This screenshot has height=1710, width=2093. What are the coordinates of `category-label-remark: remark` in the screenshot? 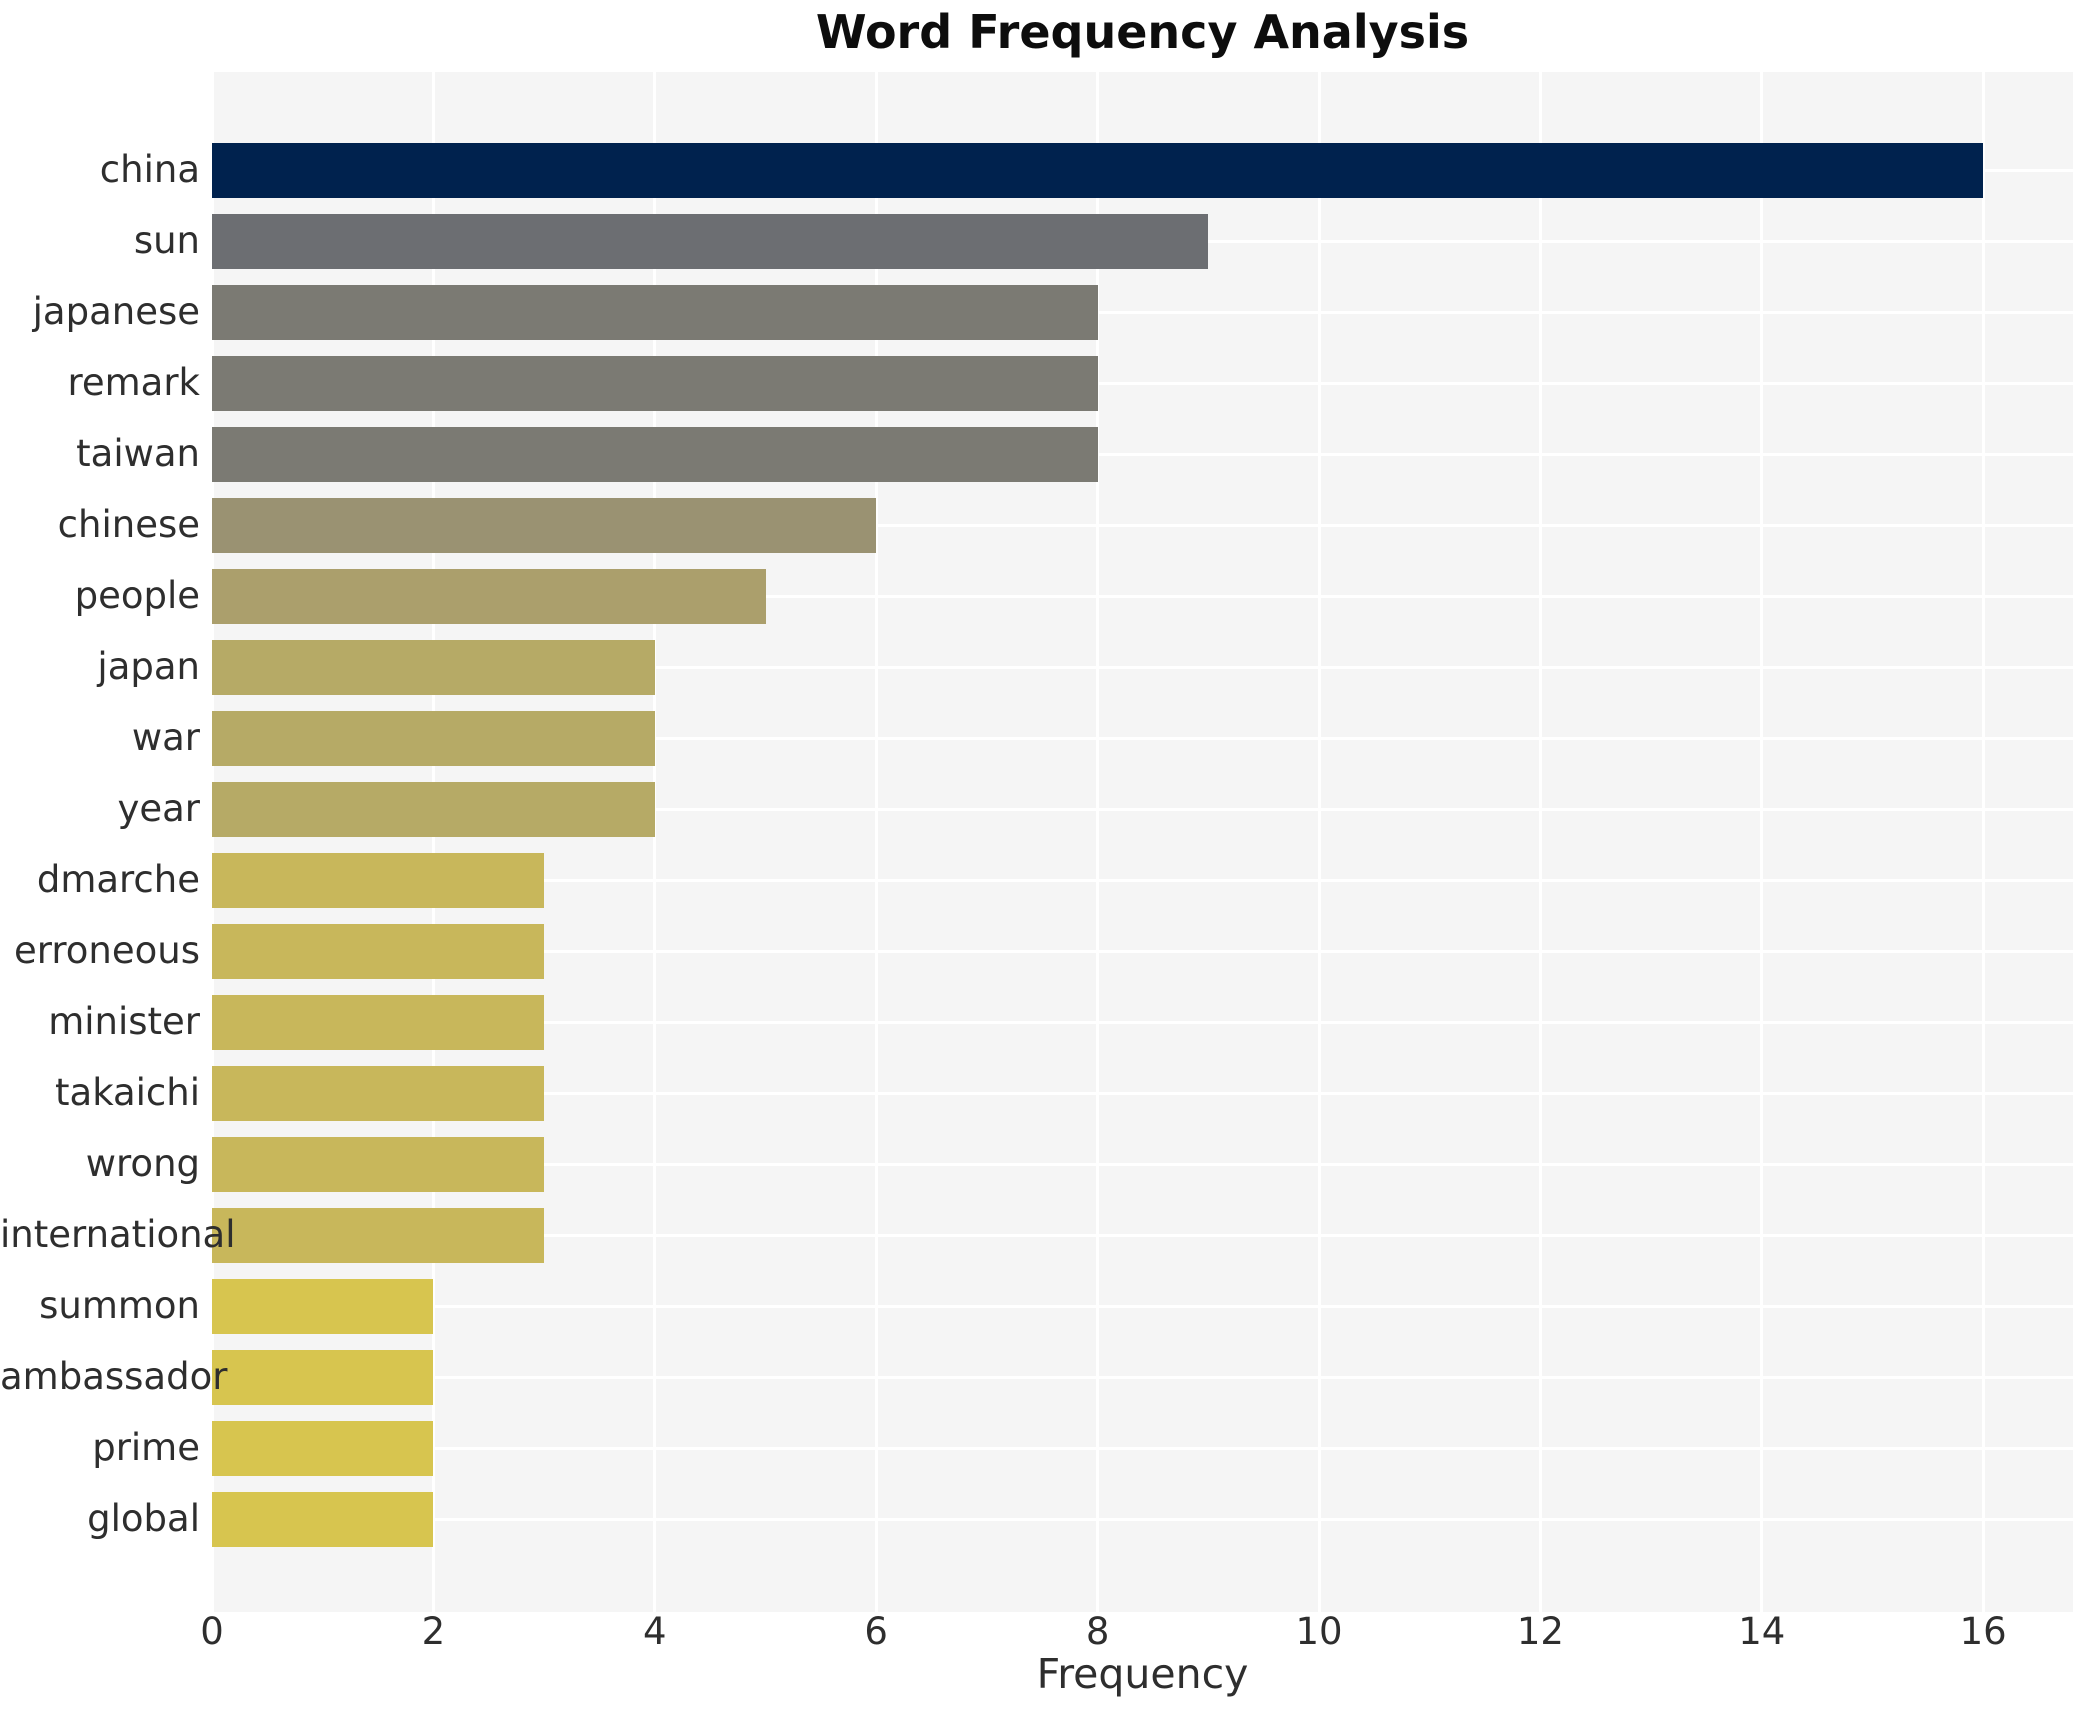 It's located at (133, 382).